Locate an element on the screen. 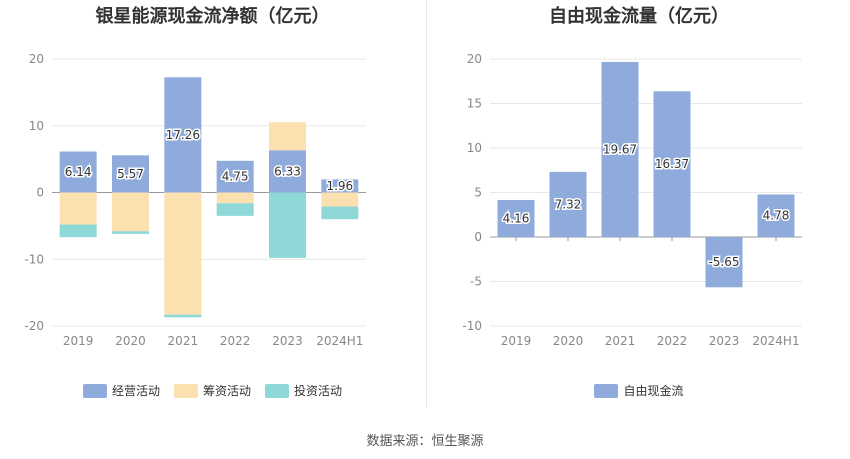 The height and width of the screenshot is (459, 850). y-tick-label: -20 is located at coordinates (34, 326).